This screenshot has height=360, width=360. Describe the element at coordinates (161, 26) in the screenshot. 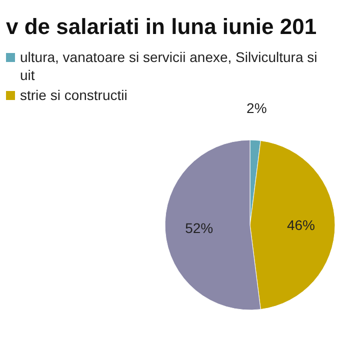

I see `chart-title: v de salariati in luna iunie 201` at that location.